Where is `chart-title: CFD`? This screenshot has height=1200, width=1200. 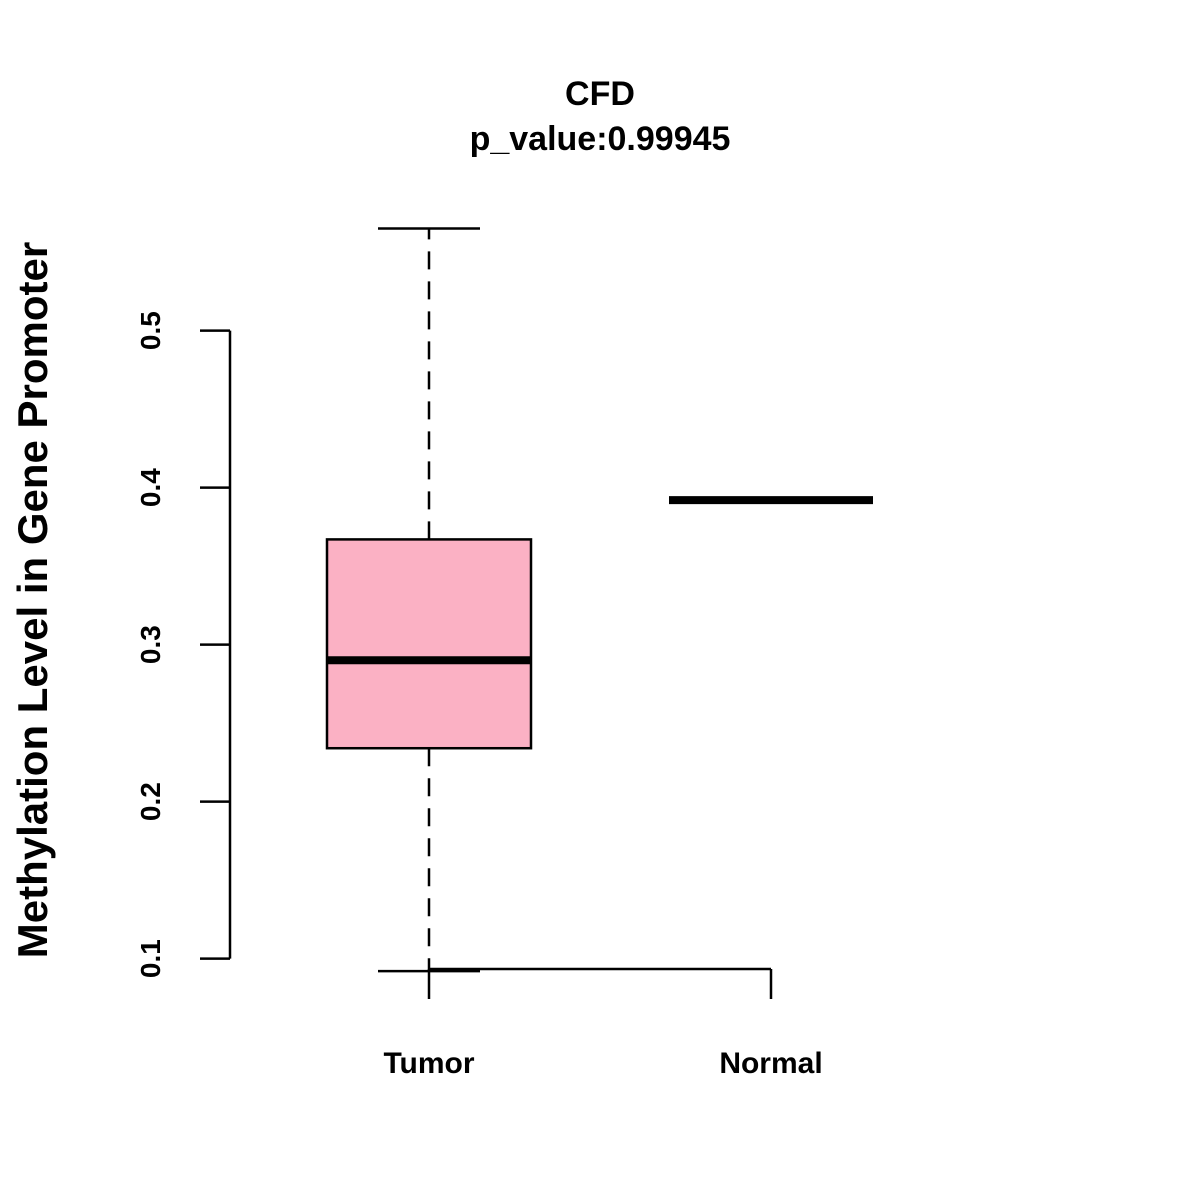 chart-title: CFD is located at coordinates (600, 94).